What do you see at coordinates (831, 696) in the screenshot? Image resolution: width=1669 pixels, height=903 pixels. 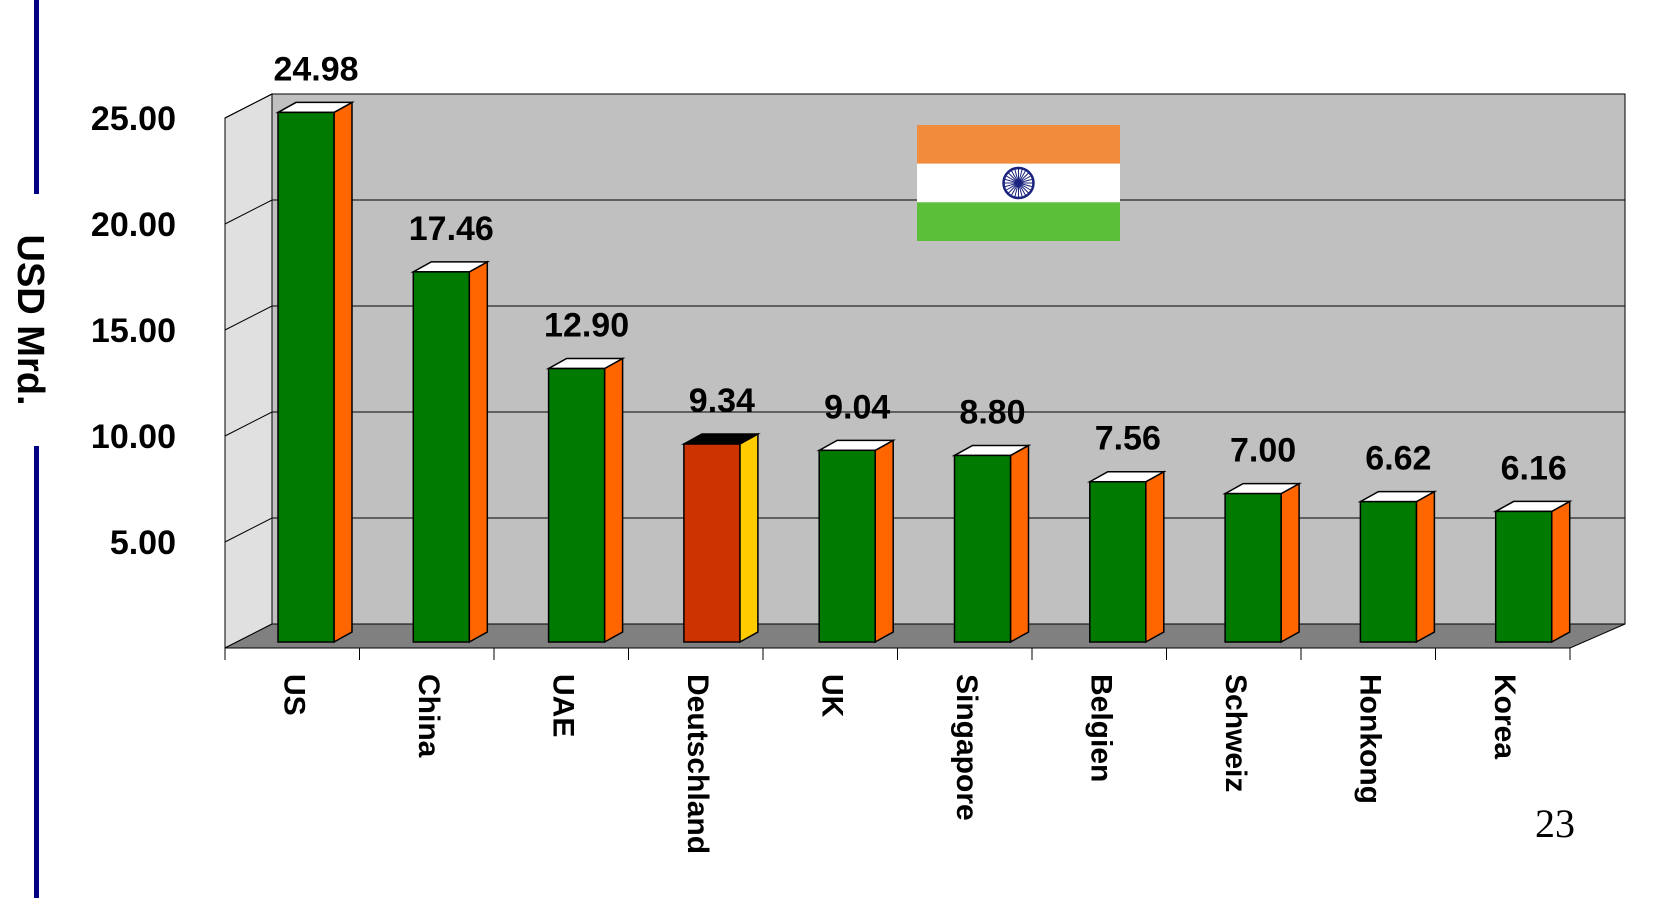 I see `x-tick-label: UK` at bounding box center [831, 696].